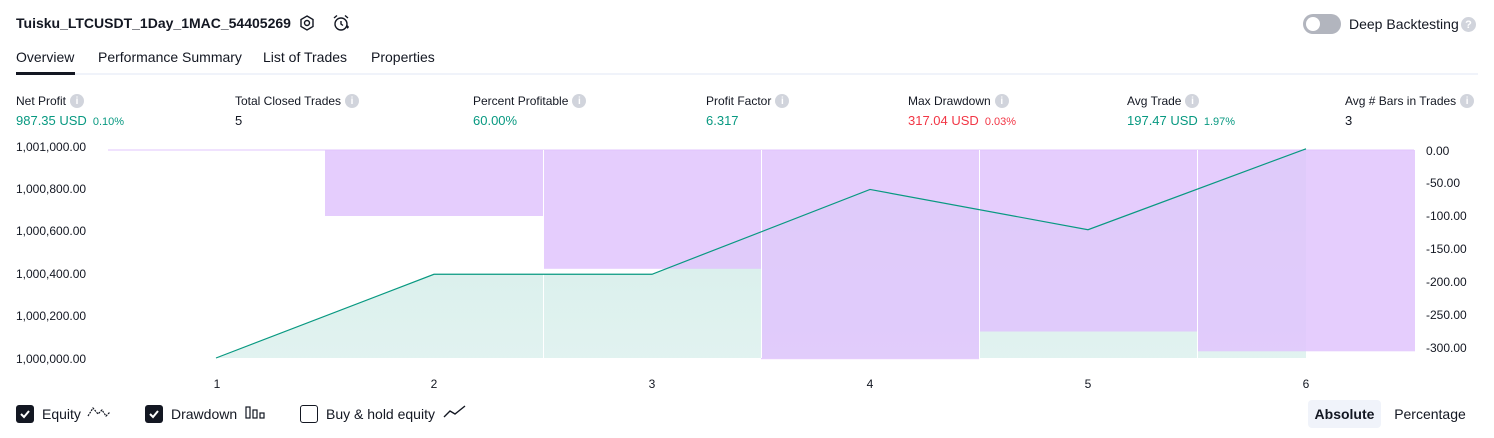 The image size is (1494, 438). Describe the element at coordinates (747, 74) in the screenshot. I see `tabs-divider` at that location.